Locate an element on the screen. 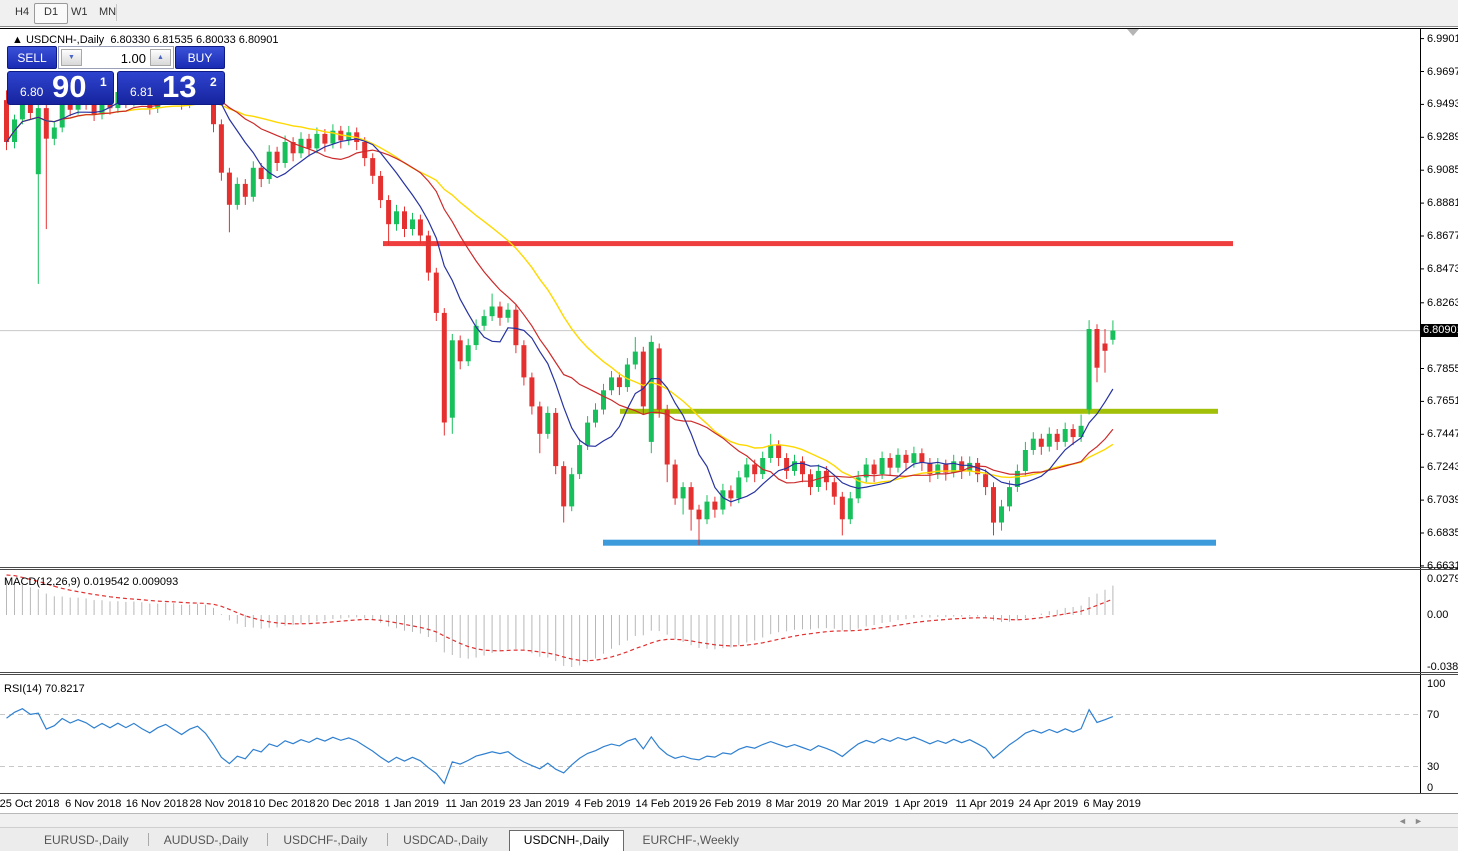 Image resolution: width=1458 pixels, height=851 pixels. chart-tab-usdcad-daily: USDCAD-,Daily is located at coordinates (445, 840).